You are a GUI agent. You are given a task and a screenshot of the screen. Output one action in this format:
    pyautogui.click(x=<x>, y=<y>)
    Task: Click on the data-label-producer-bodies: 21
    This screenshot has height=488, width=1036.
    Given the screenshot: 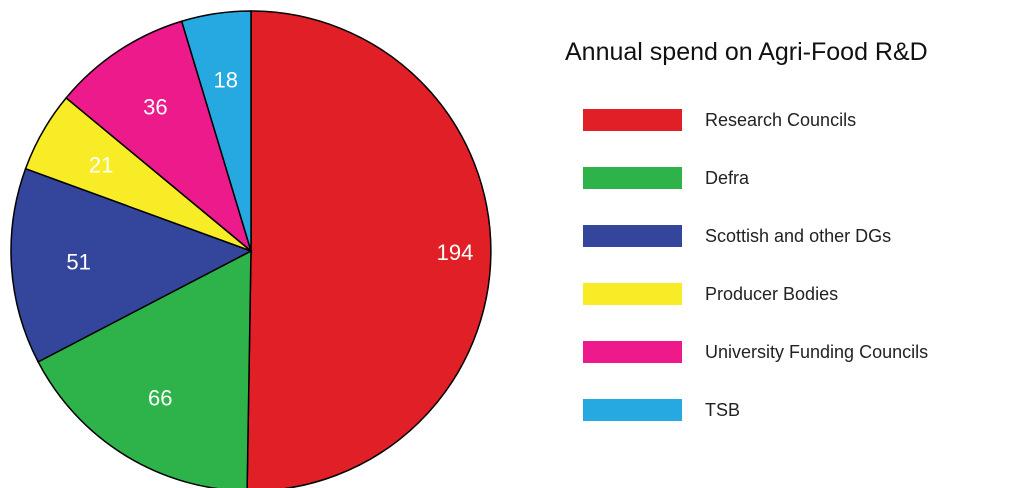 What is the action you would take?
    pyautogui.click(x=101, y=165)
    